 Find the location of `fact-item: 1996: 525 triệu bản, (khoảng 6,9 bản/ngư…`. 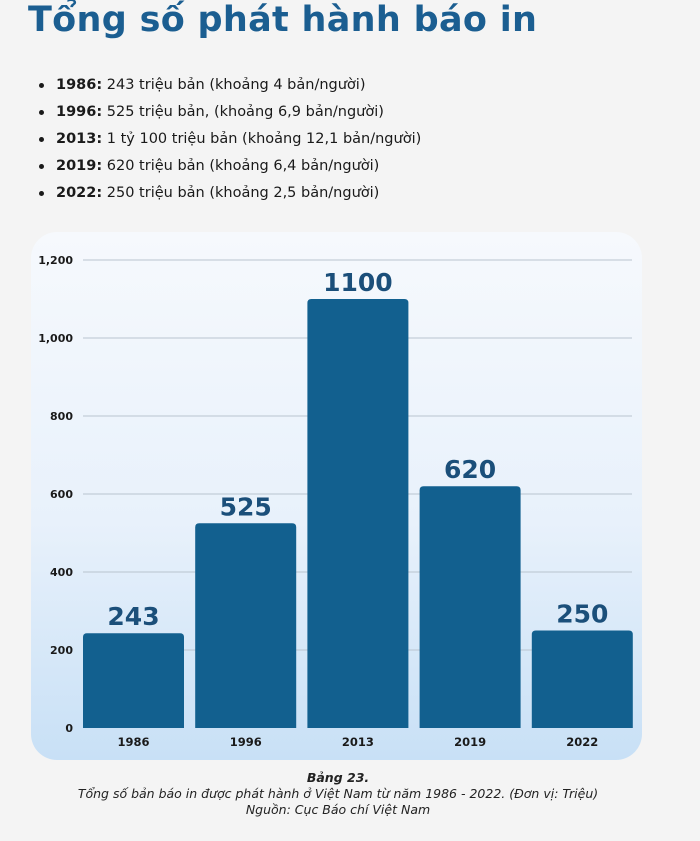

fact-item: 1996: 525 triệu bản, (khoảng 6,9 bản/ngư… is located at coordinates (228, 112).